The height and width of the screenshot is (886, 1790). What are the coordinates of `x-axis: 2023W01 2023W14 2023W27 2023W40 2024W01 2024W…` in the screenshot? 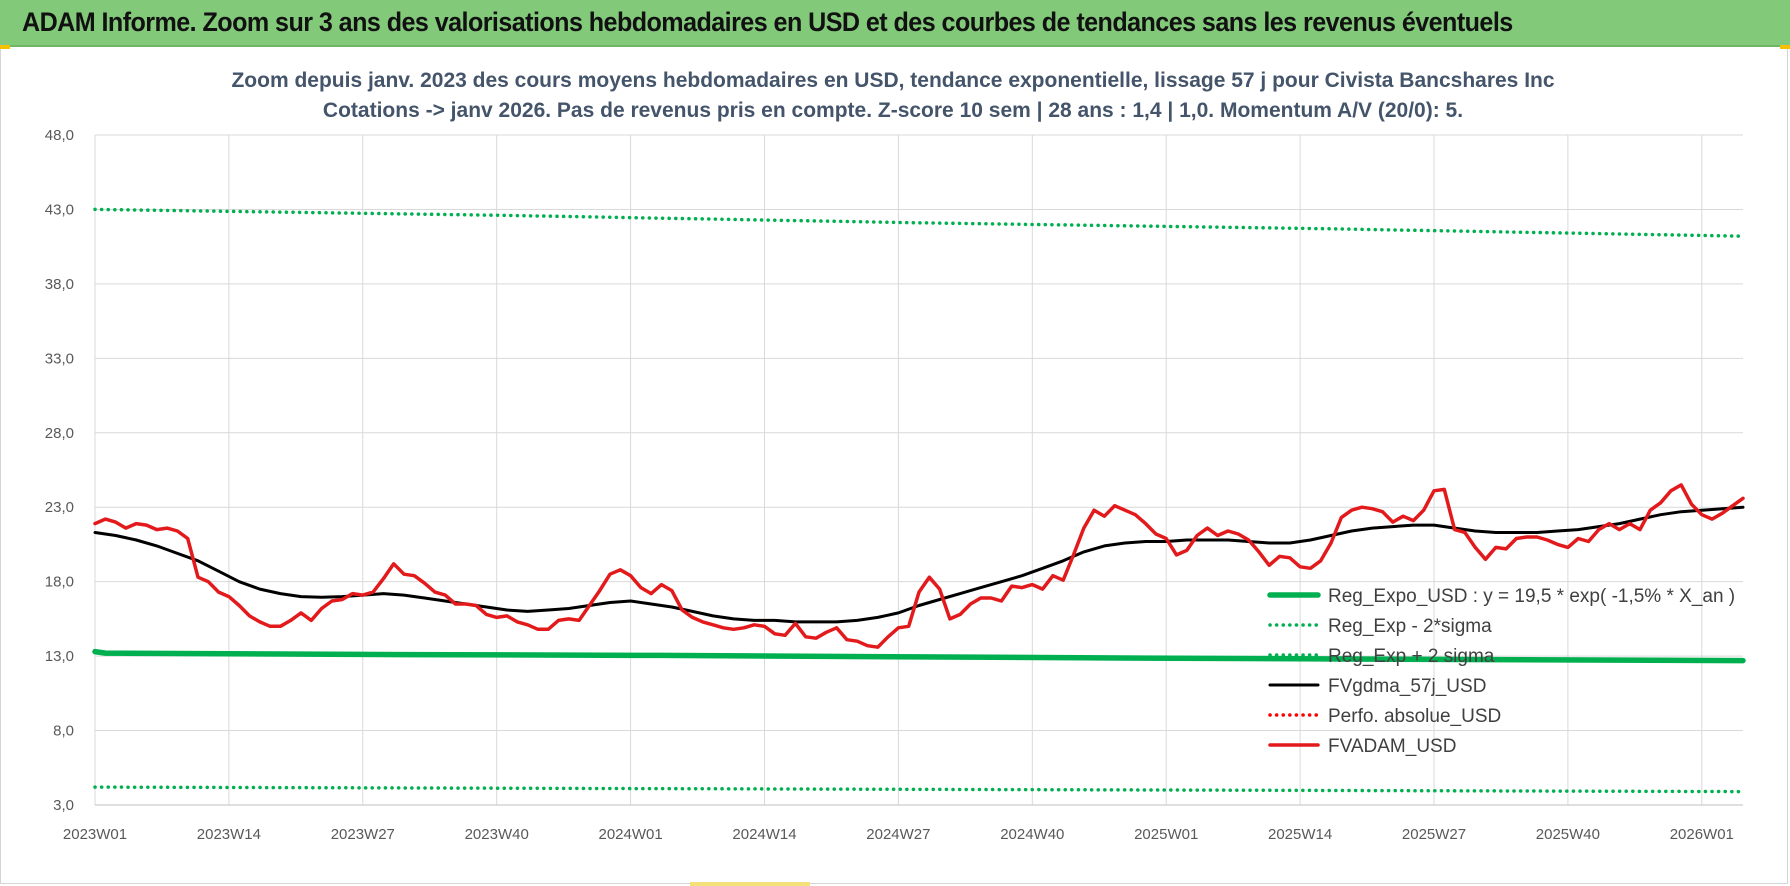 It's located at (898, 834).